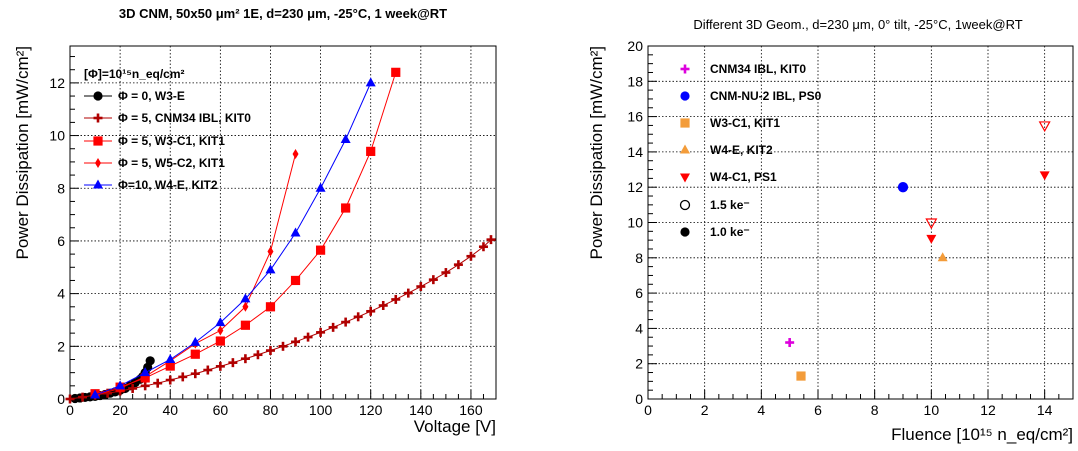 Image resolution: width=1078 pixels, height=451 pixels. Describe the element at coordinates (758, 69) in the screenshot. I see `legend-label: CNM34 IBL, KIT0` at that location.